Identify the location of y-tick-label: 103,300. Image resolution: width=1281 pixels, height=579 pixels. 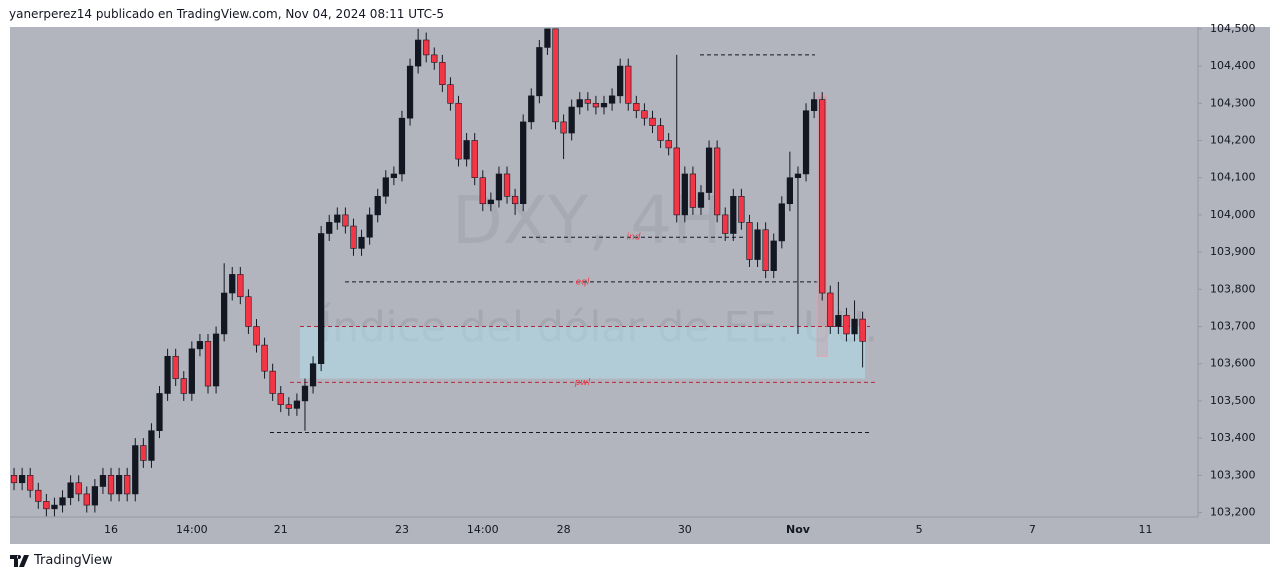
(1233, 474).